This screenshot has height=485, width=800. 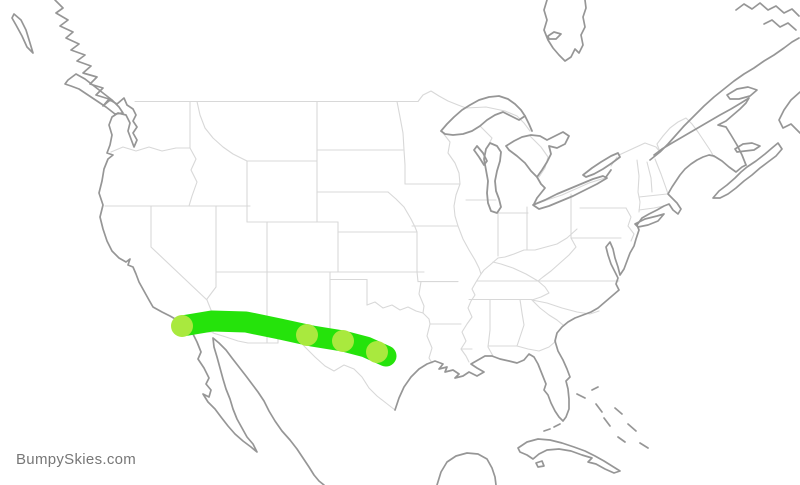 What do you see at coordinates (76, 459) in the screenshot?
I see `watermark: BumpySkies.com` at bounding box center [76, 459].